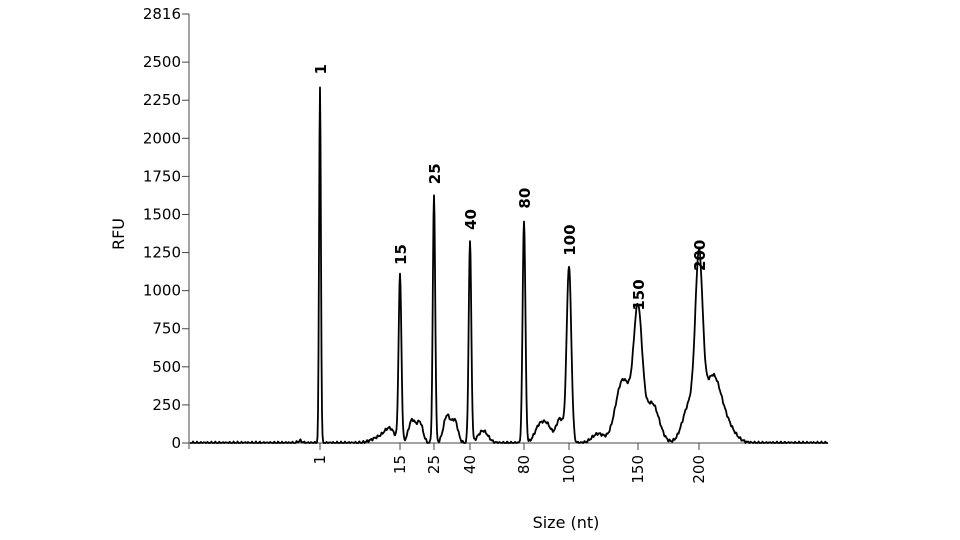 The height and width of the screenshot is (540, 960). Describe the element at coordinates (162, 14) in the screenshot. I see `y-tick-label: 2816` at that location.